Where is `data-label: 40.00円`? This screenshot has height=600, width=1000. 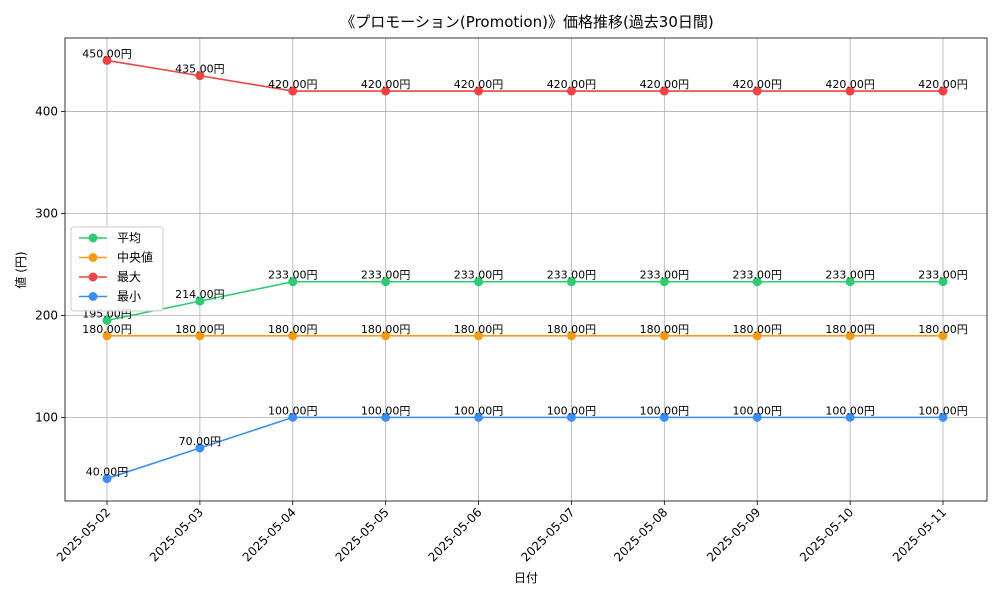 data-label: 40.00円 is located at coordinates (107, 472).